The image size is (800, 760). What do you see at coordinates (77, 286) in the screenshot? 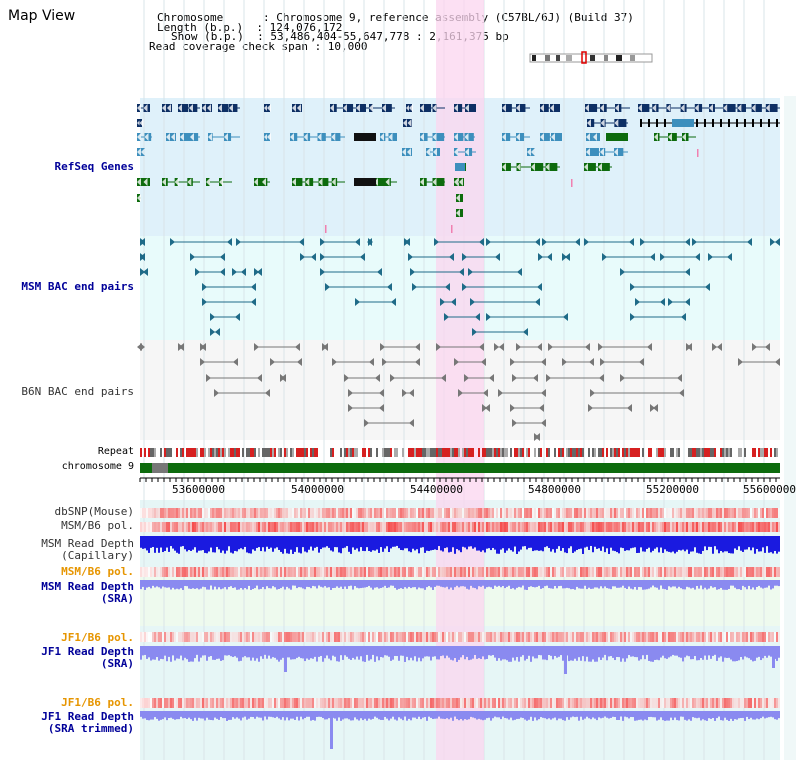
I see `track-label-msm-bac: MSM BAC end pairs` at bounding box center [77, 286].